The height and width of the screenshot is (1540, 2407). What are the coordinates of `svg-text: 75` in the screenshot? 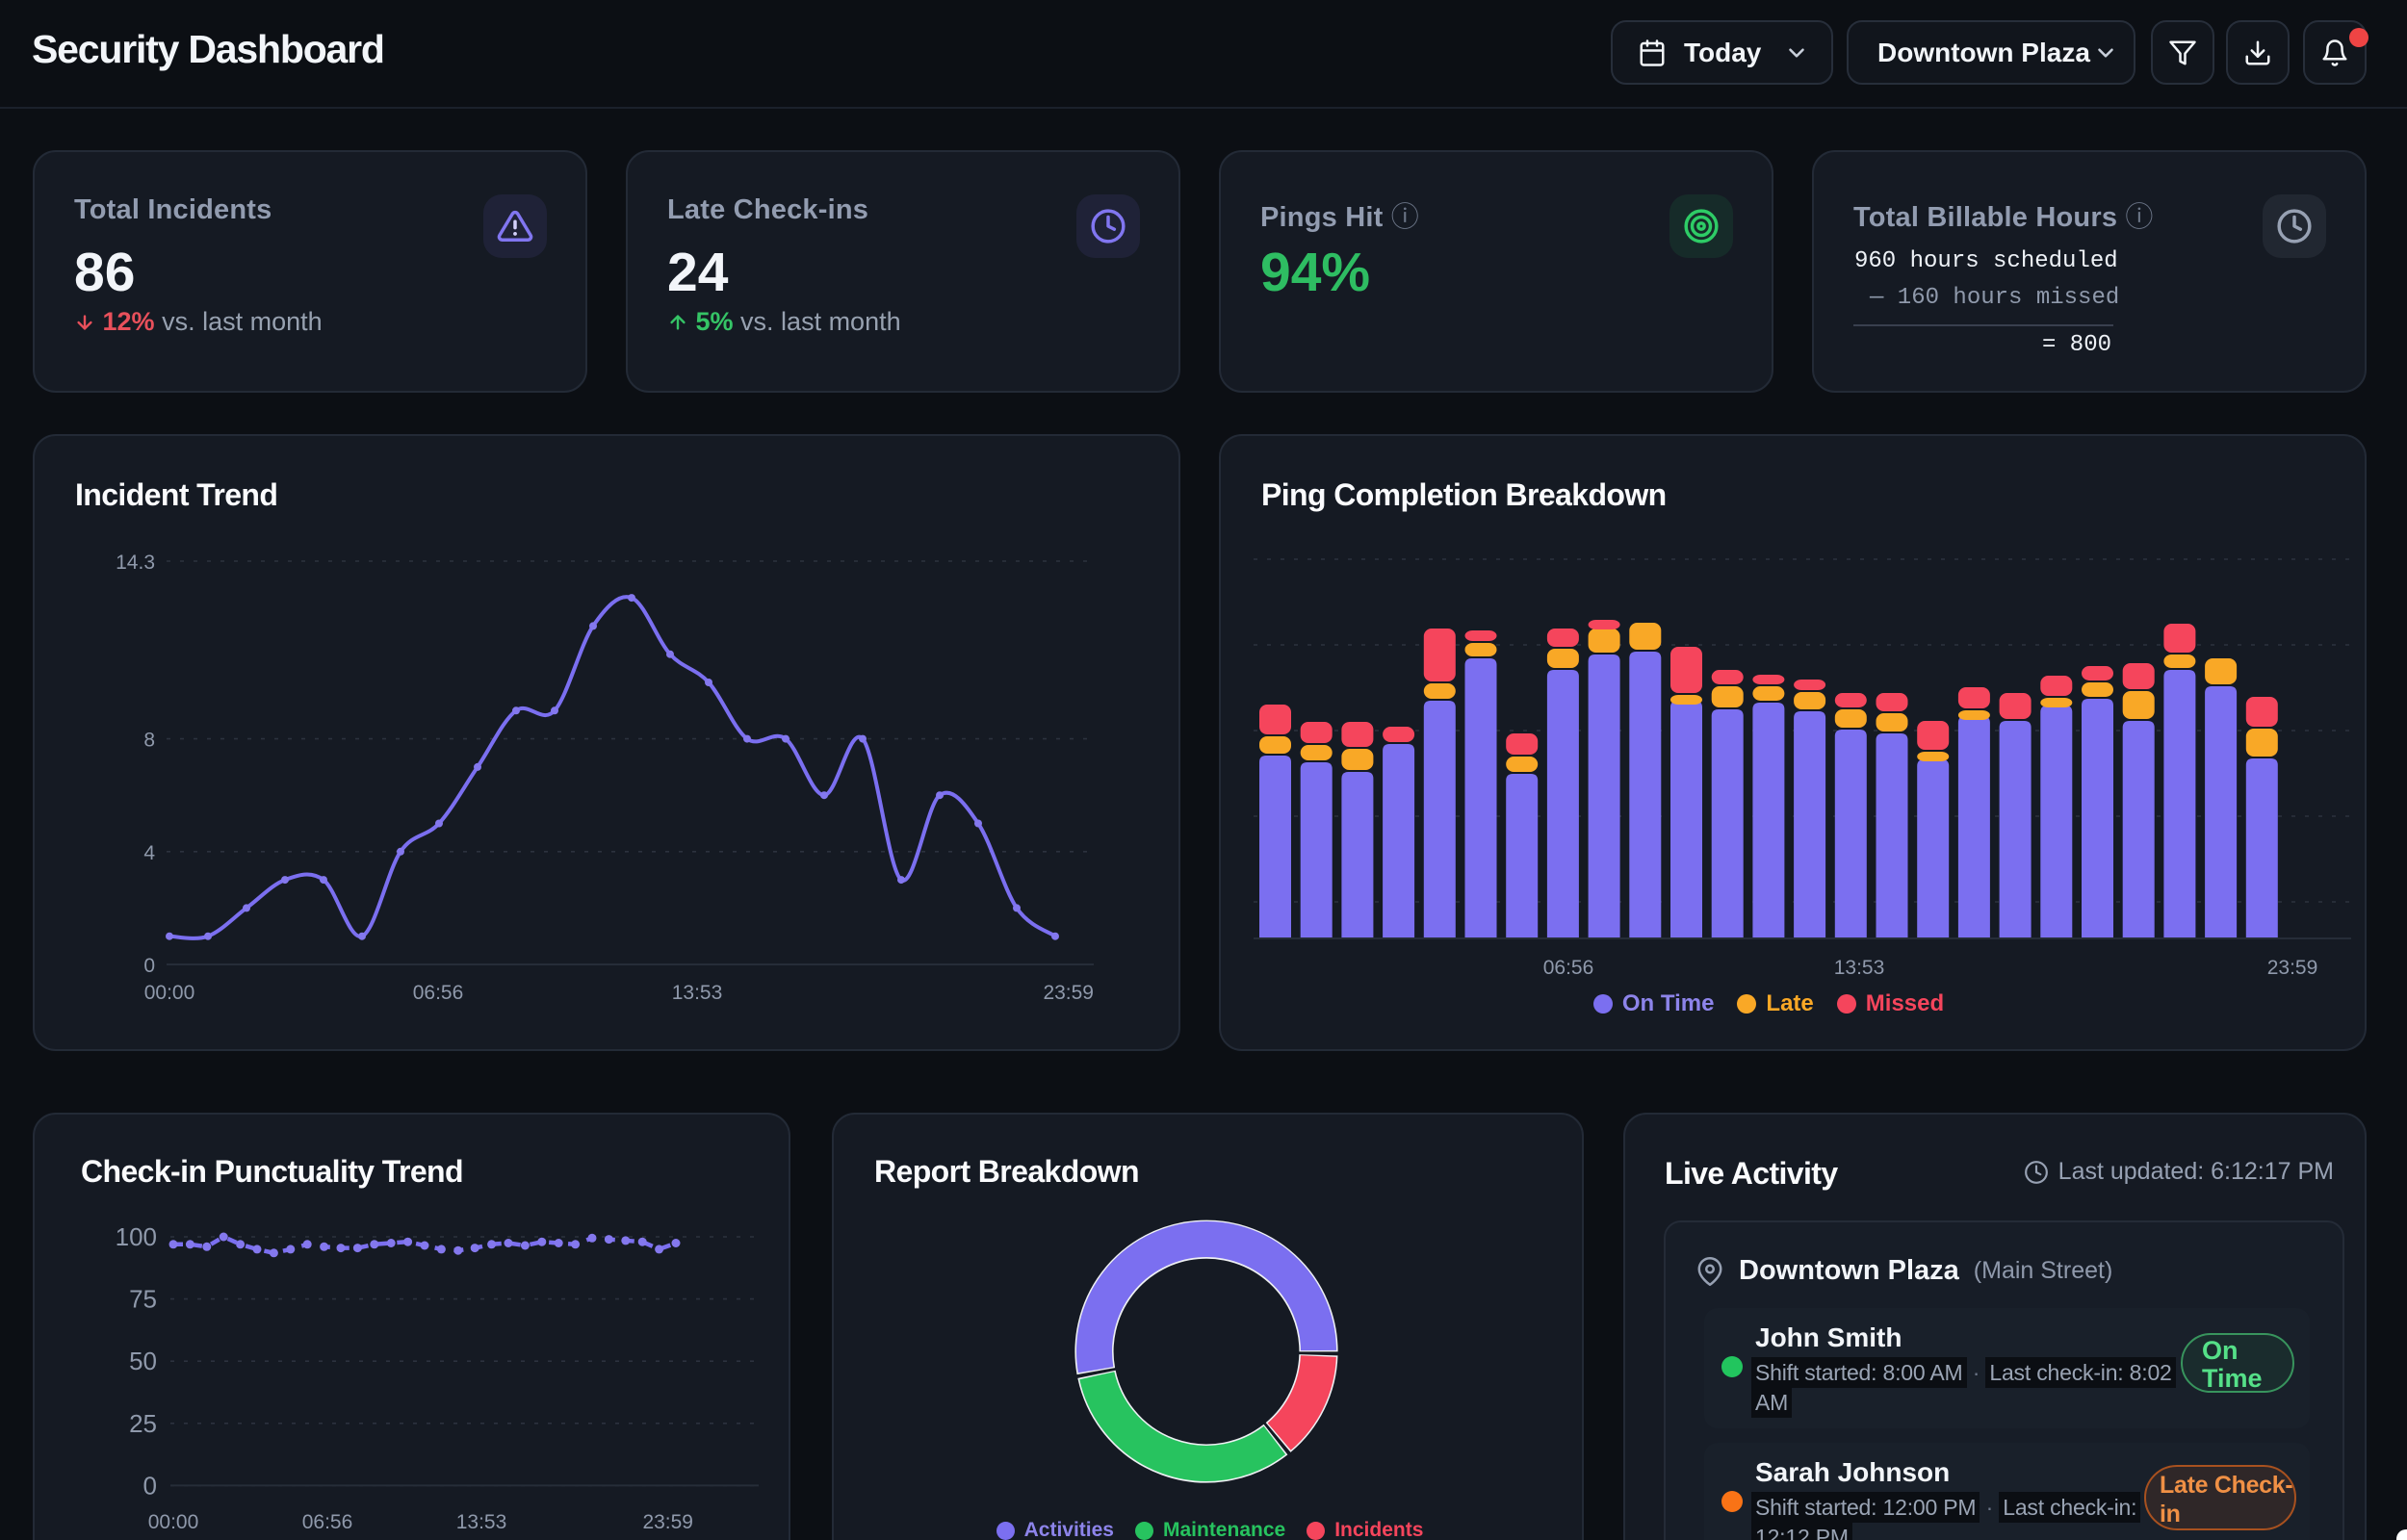 It's located at (143, 1299).